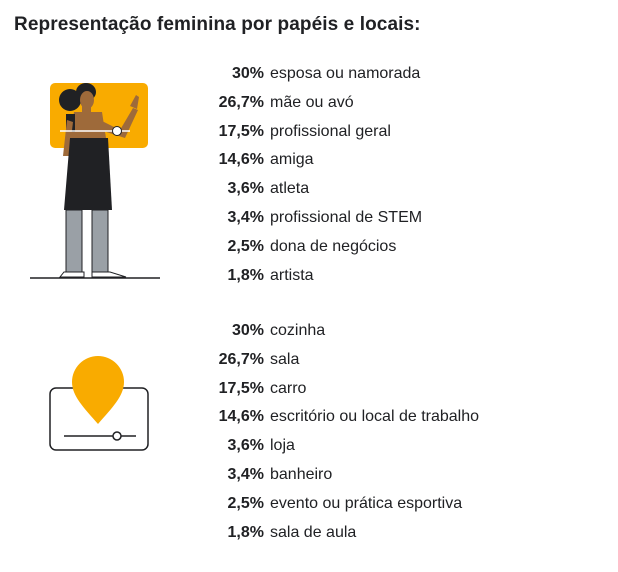  Describe the element at coordinates (345, 73) in the screenshot. I see `category-label: esposa ou namorada` at that location.